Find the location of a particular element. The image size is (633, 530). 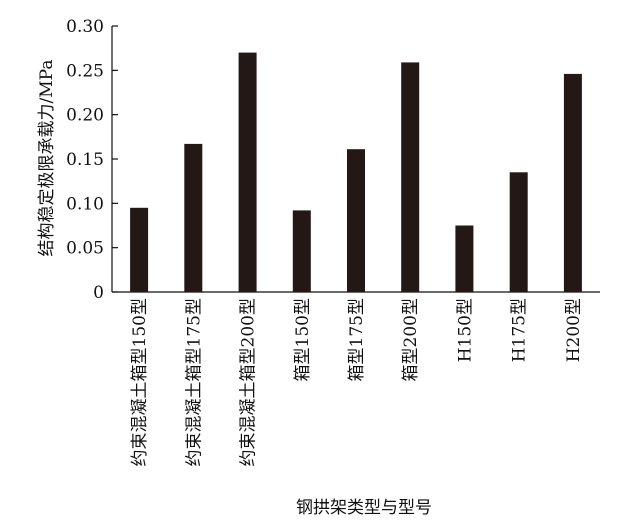

y-tick-label: 0.25 is located at coordinates (85, 71).